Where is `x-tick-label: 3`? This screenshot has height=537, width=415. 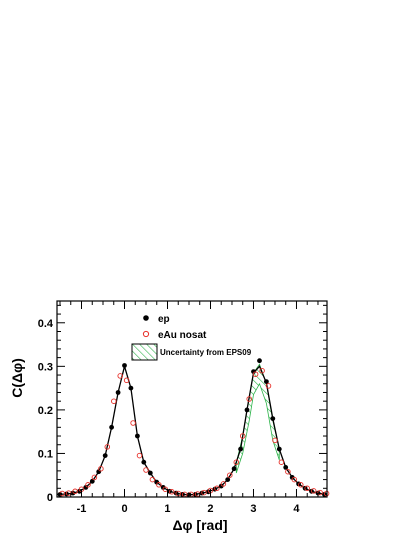 x-tick-label: 3 is located at coordinates (253, 509).